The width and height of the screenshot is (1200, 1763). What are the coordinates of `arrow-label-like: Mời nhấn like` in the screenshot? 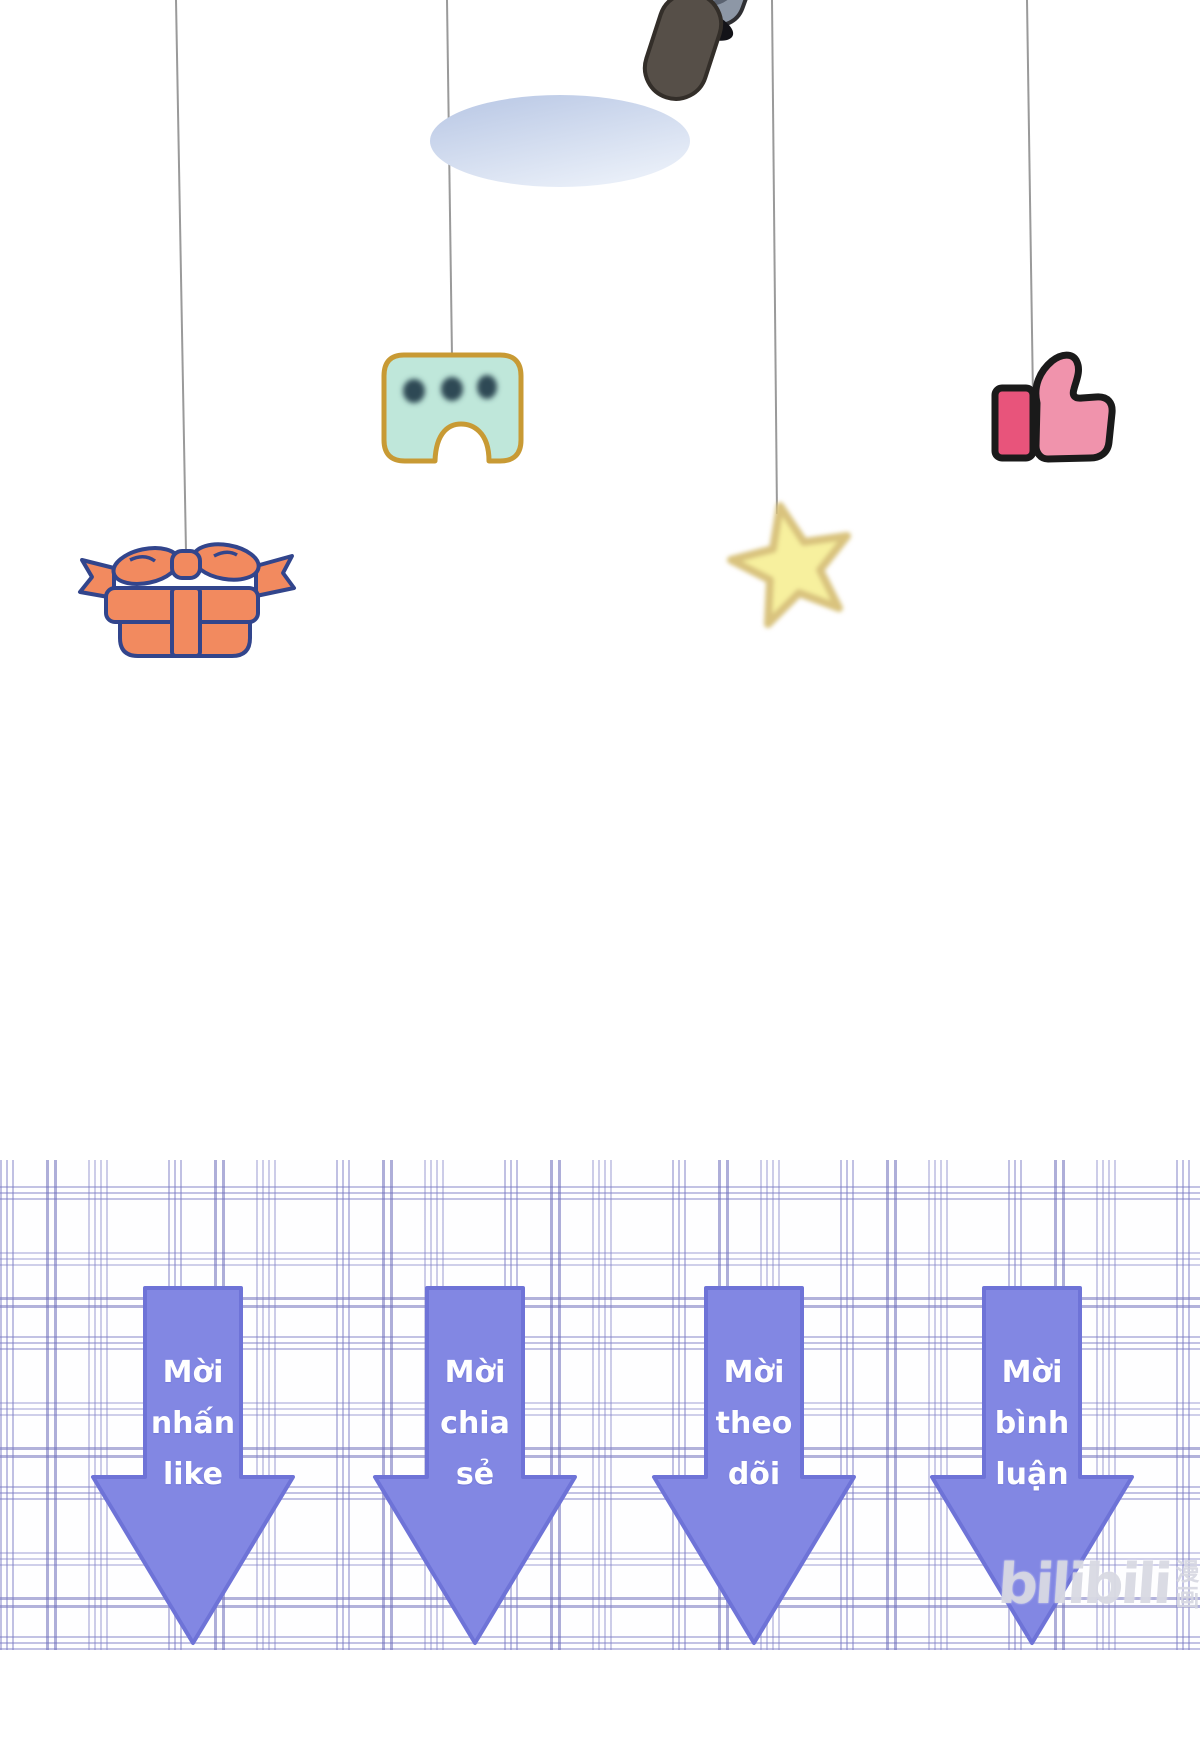 It's located at (193, 1423).